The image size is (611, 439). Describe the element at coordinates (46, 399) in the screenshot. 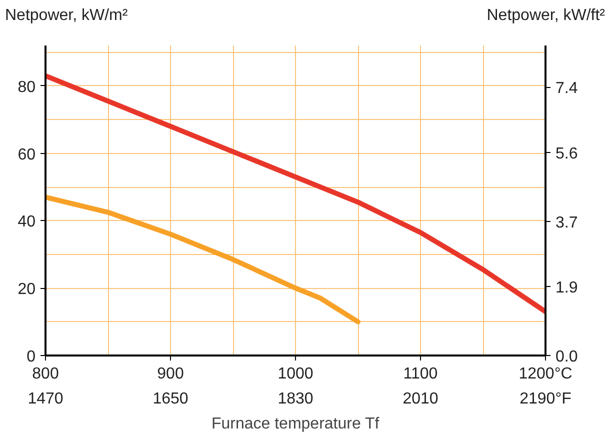

I see `x2-tick-label: 1470` at that location.